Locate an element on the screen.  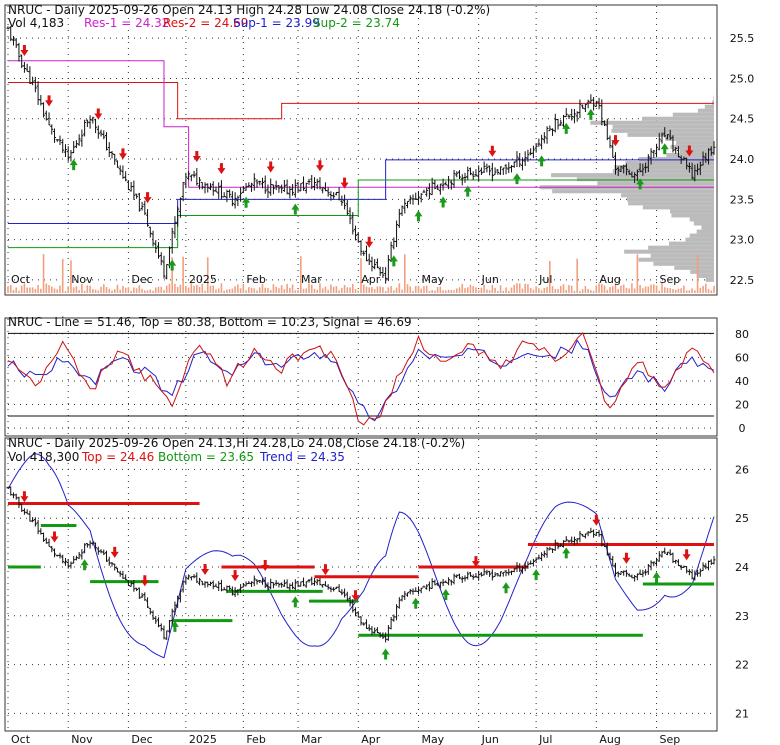
trend-month-label-11: Sep is located at coordinates (670, 739).